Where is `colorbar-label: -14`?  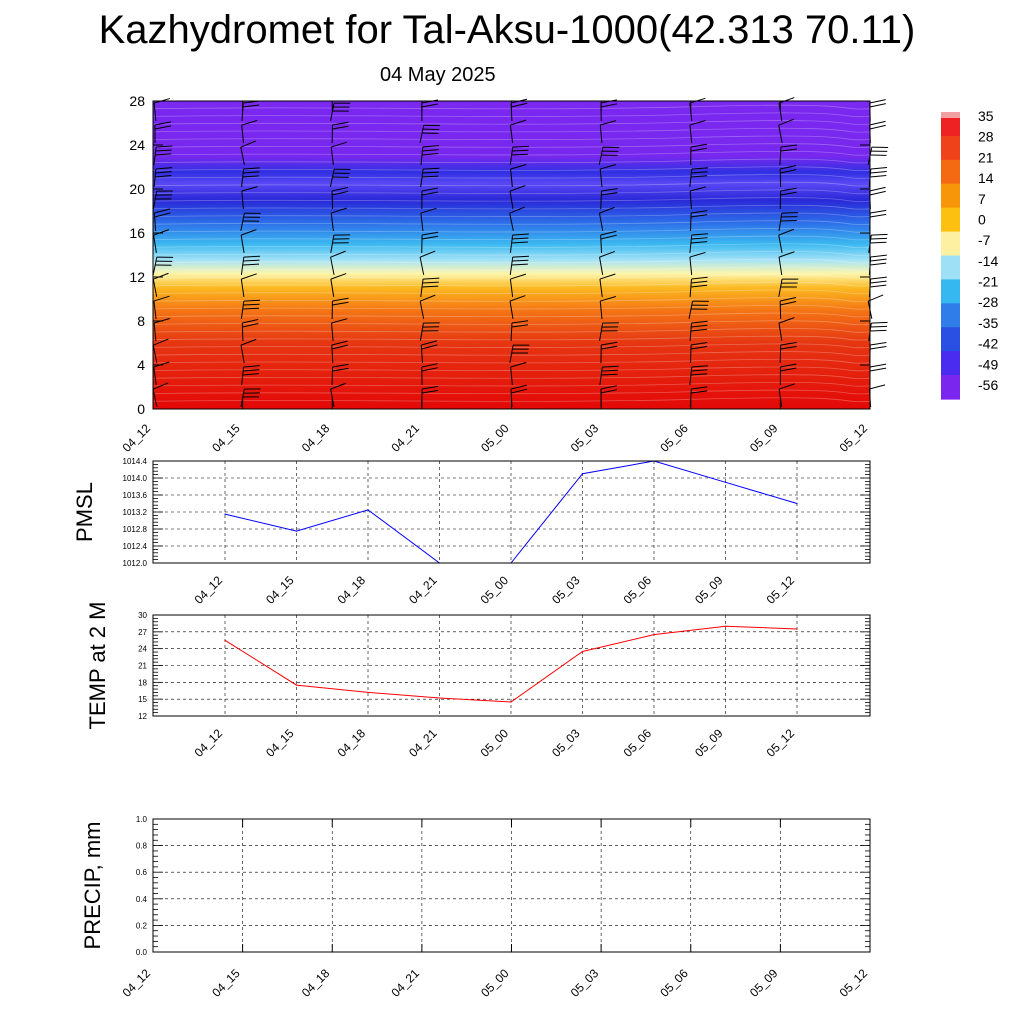 colorbar-label: -14 is located at coordinates (988, 261).